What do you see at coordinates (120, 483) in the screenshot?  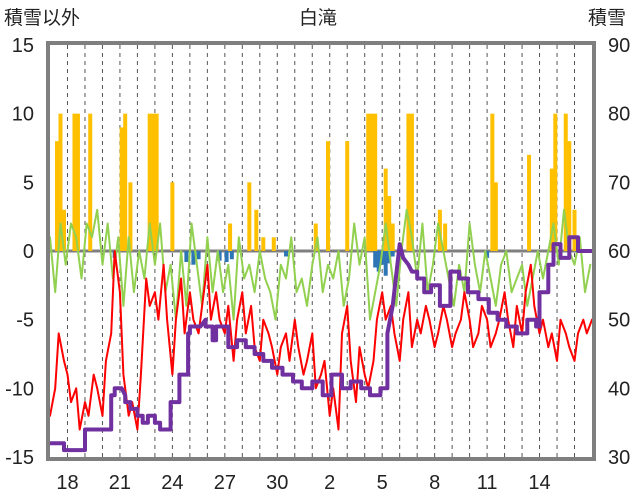 I see `x-tick-label: 21` at bounding box center [120, 483].